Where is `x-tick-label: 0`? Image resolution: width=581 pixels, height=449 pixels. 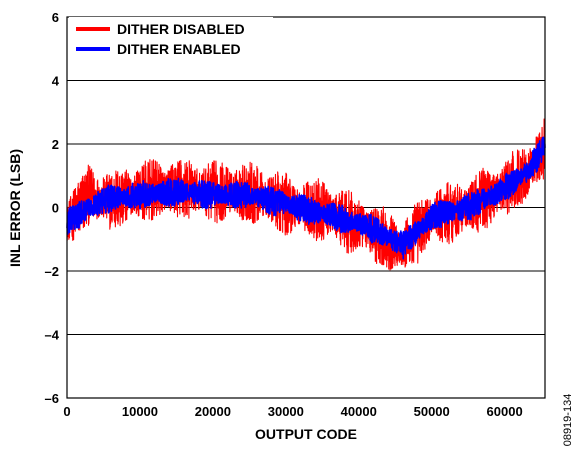 x-tick-label: 0 is located at coordinates (66, 411).